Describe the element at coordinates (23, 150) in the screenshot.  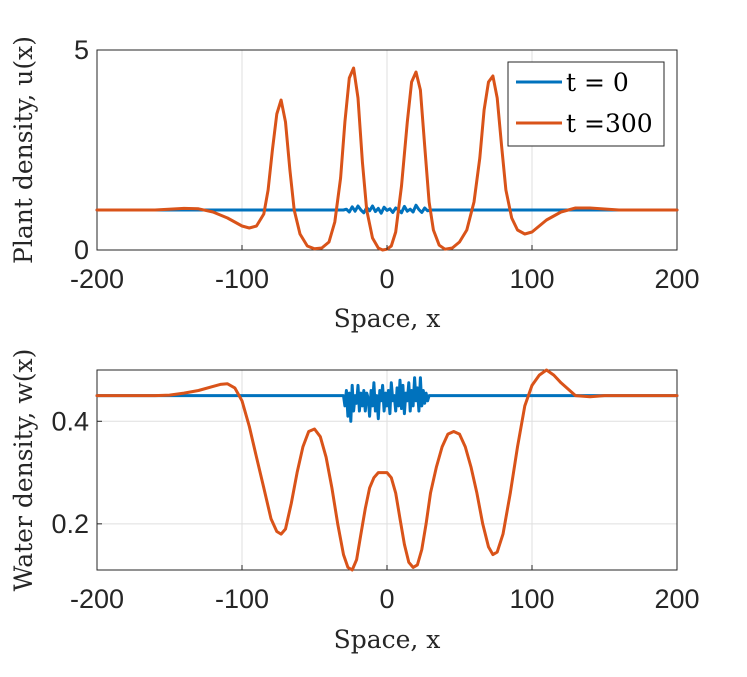
I see `plant-ylabel: Plant density, u(x)` at that location.